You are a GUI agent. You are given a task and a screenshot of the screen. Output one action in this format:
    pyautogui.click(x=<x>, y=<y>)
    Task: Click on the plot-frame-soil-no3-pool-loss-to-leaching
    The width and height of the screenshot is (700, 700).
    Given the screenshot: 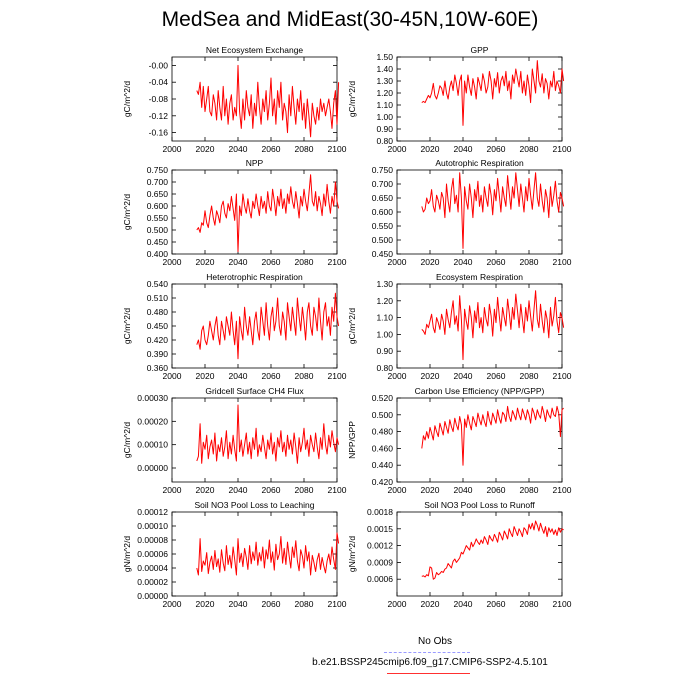 What is the action you would take?
    pyautogui.click(x=254, y=554)
    